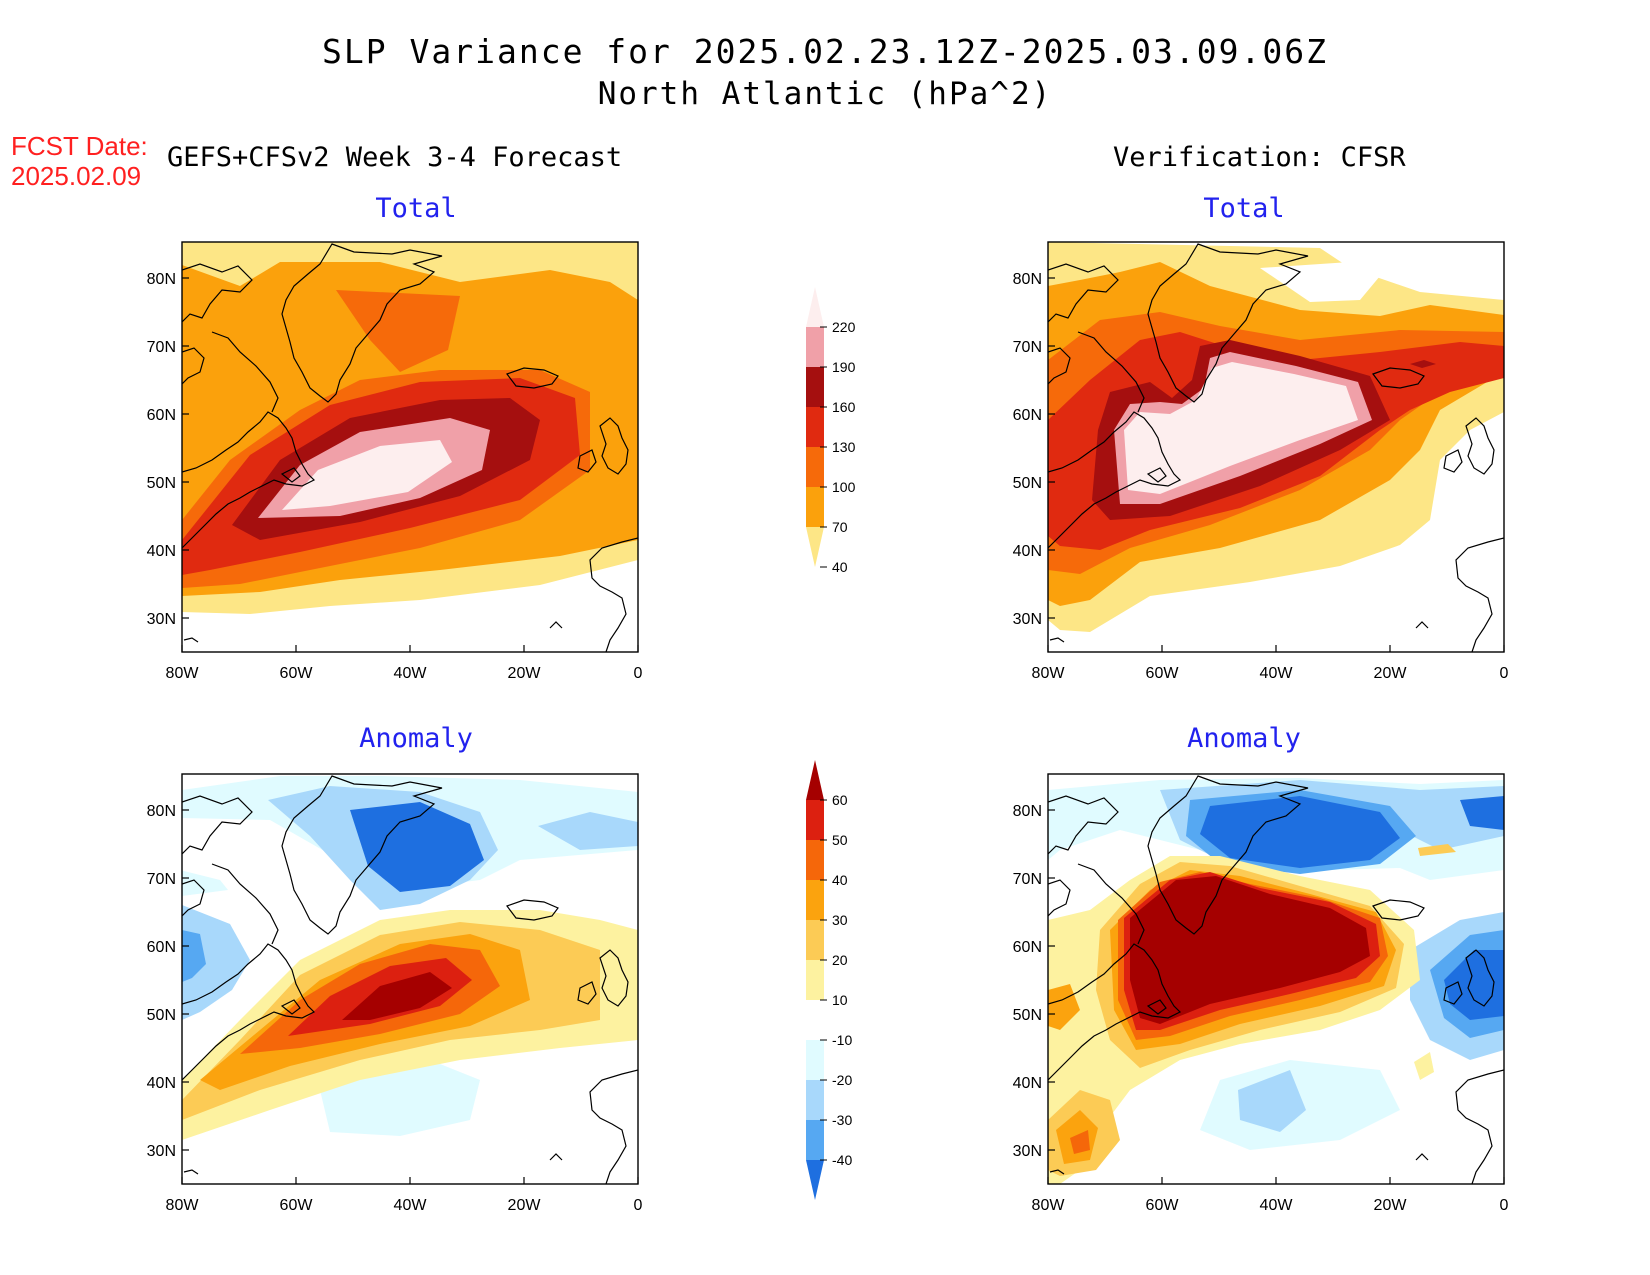 This screenshot has width=1650, height=1275. What do you see at coordinates (844, 447) in the screenshot?
I see `colorbar-label: 130` at bounding box center [844, 447].